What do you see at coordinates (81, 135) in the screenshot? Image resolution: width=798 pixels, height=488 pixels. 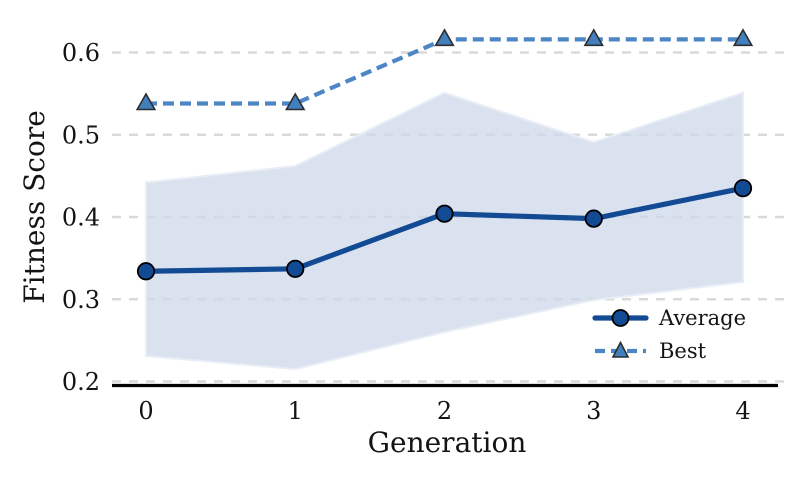 I see `y-tick-label-0.5: 0.5` at bounding box center [81, 135].